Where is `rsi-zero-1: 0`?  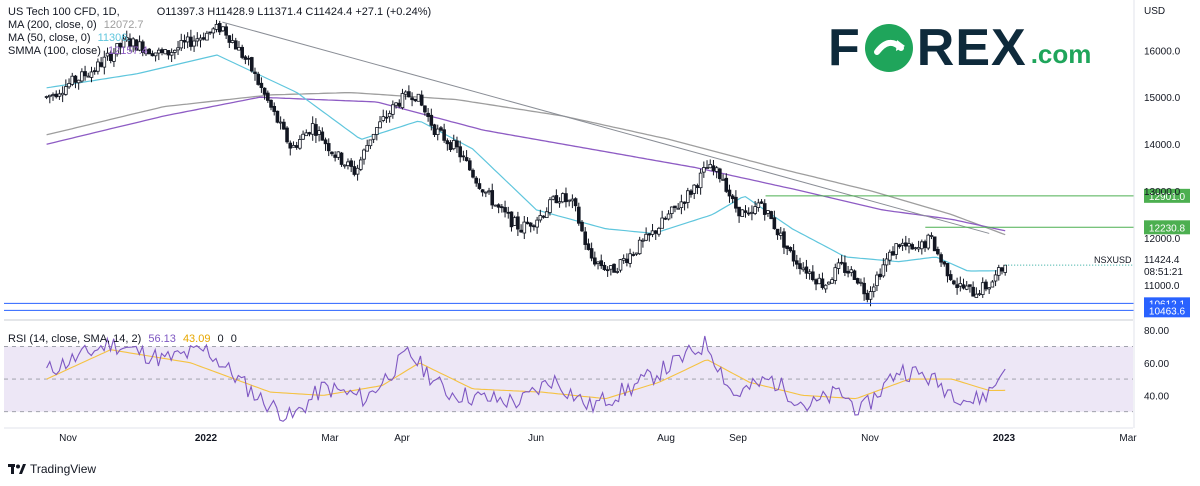 rsi-zero-1: 0 is located at coordinates (220, 339).